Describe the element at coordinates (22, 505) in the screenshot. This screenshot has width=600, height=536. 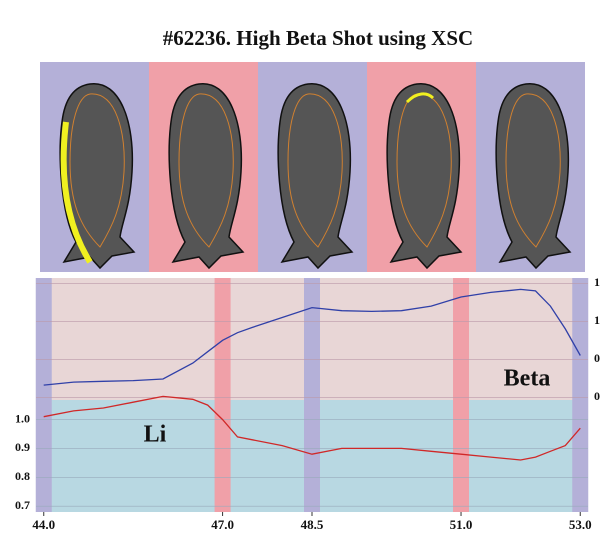
I see `y-tick-label: 0.7` at that location.